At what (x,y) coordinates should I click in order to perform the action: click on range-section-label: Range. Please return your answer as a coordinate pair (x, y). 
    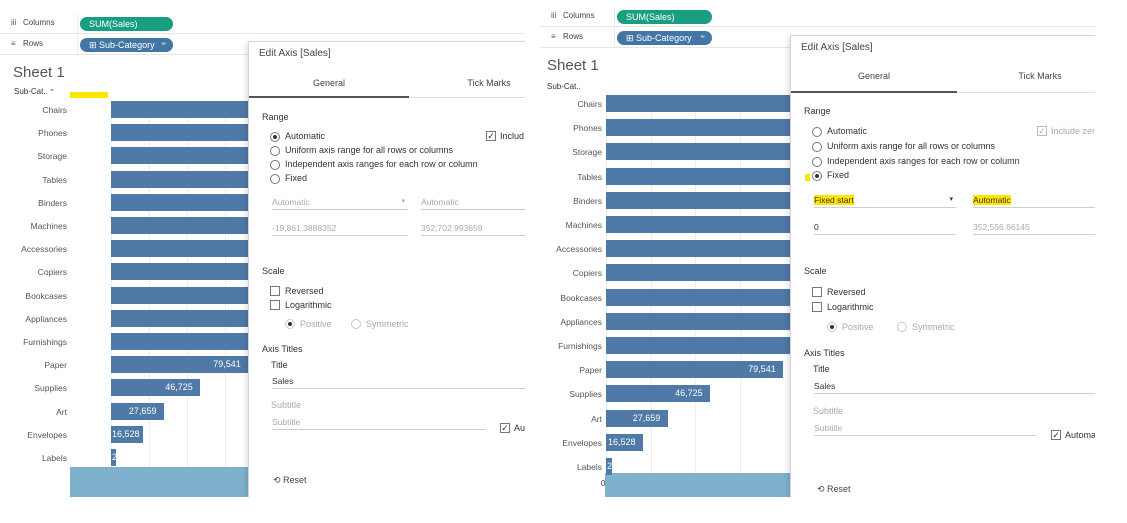
    Looking at the image, I should click on (817, 111).